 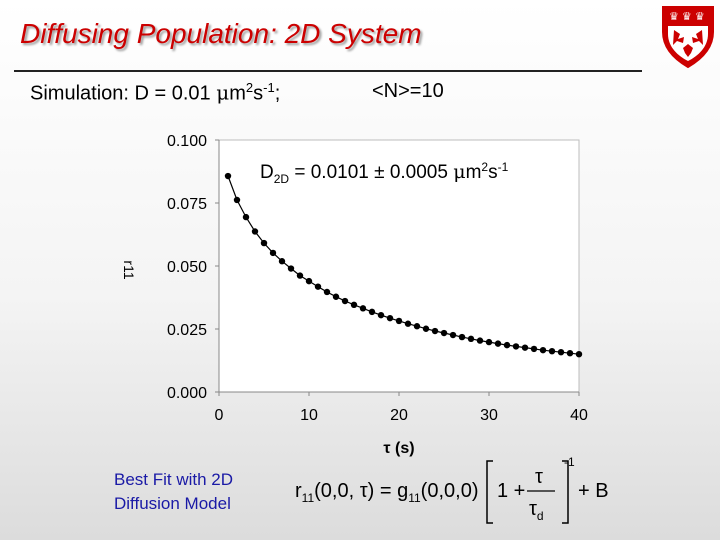 I want to click on annotation-exp2: 2, so click(x=484, y=167).